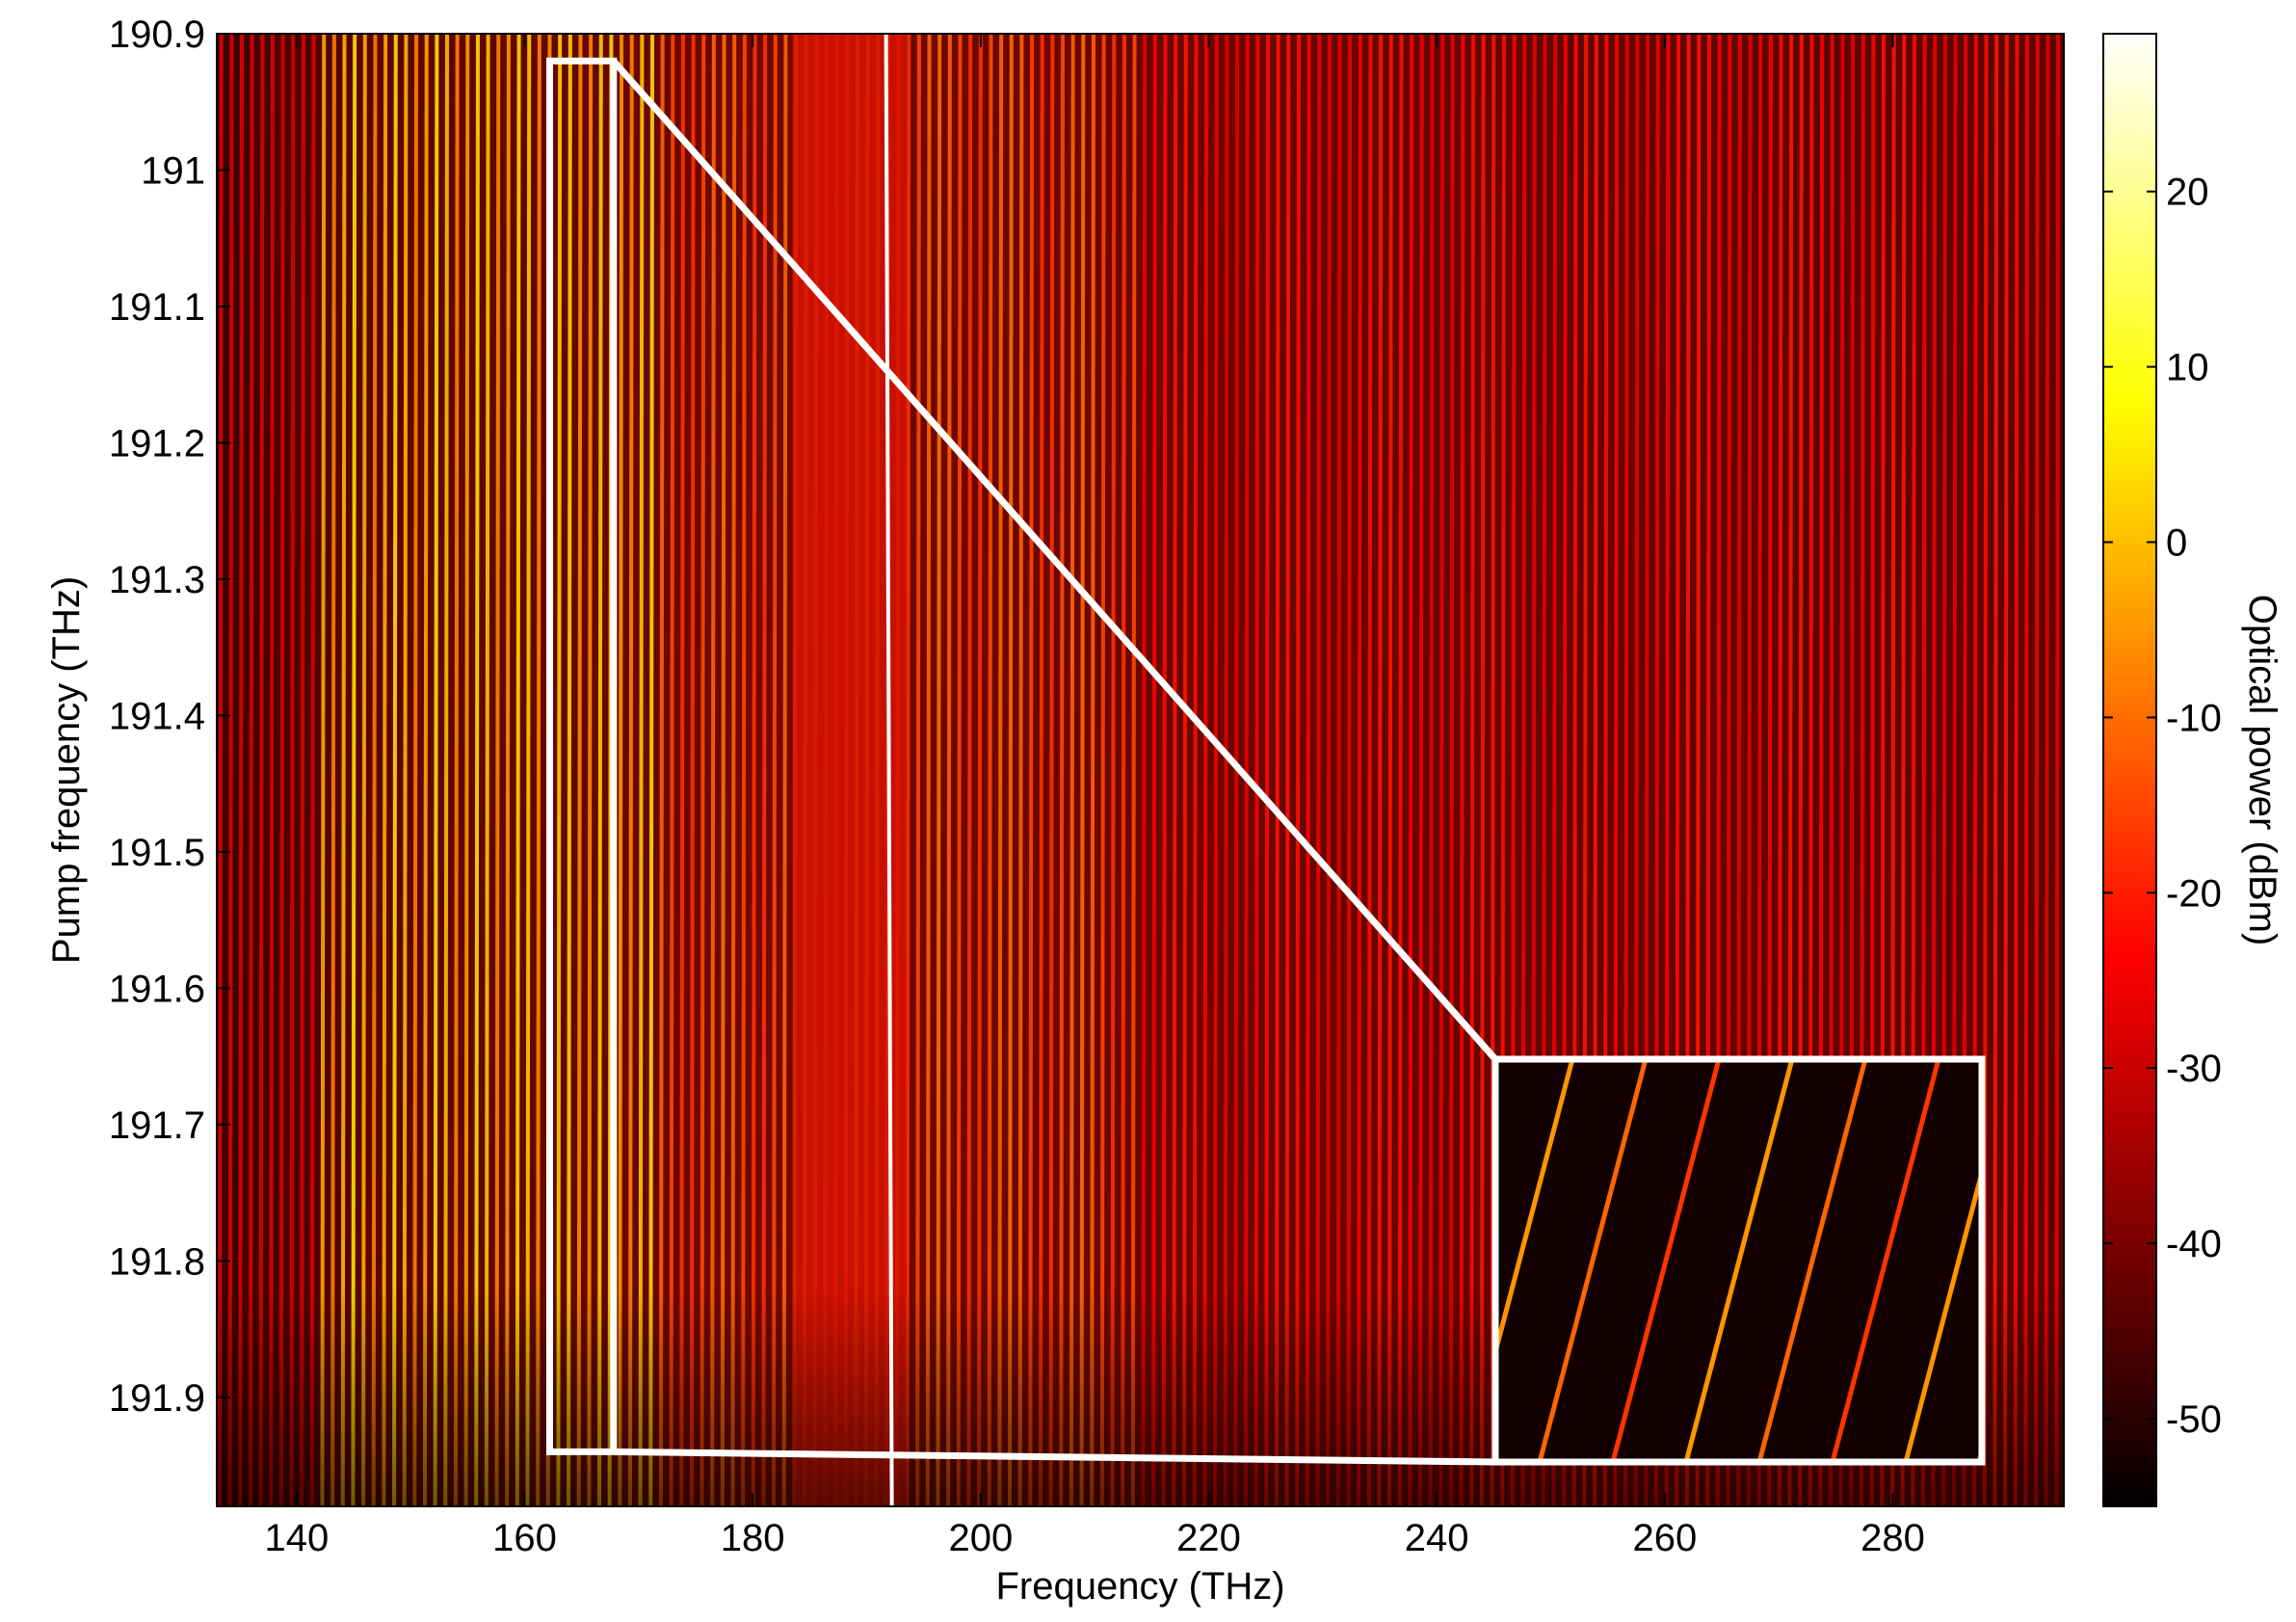 The height and width of the screenshot is (1622, 2296). Describe the element at coordinates (1437, 1538) in the screenshot. I see `x-tick-label: 240` at that location.